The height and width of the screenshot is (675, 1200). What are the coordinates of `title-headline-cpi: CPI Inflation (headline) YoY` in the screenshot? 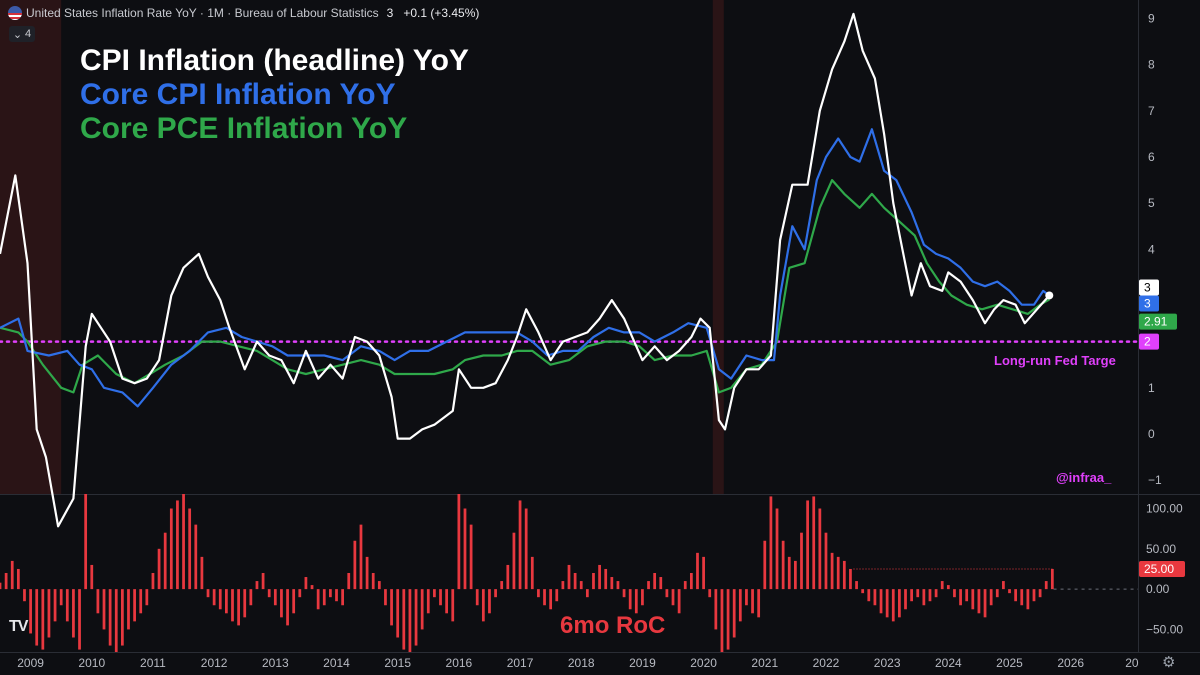 It's located at (274, 60).